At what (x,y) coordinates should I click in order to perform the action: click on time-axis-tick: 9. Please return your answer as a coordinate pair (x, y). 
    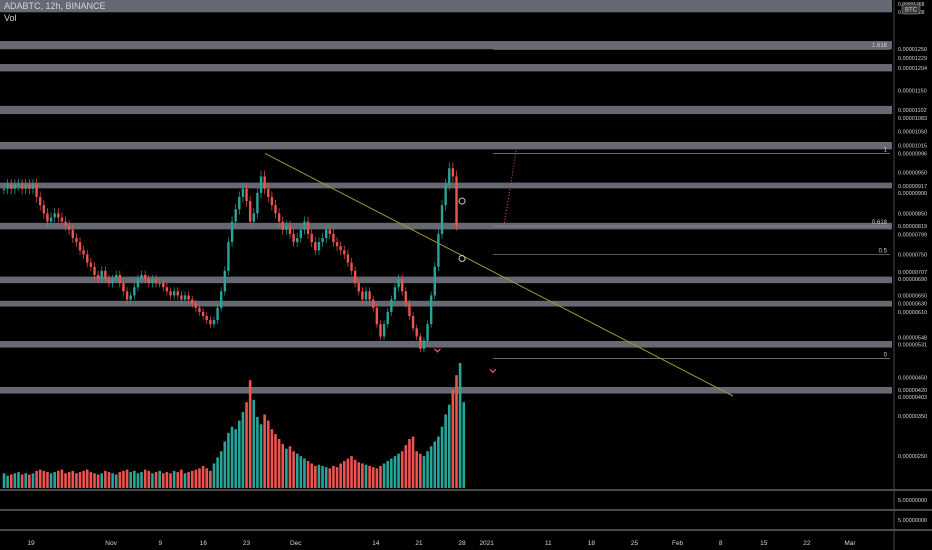
    Looking at the image, I should click on (161, 543).